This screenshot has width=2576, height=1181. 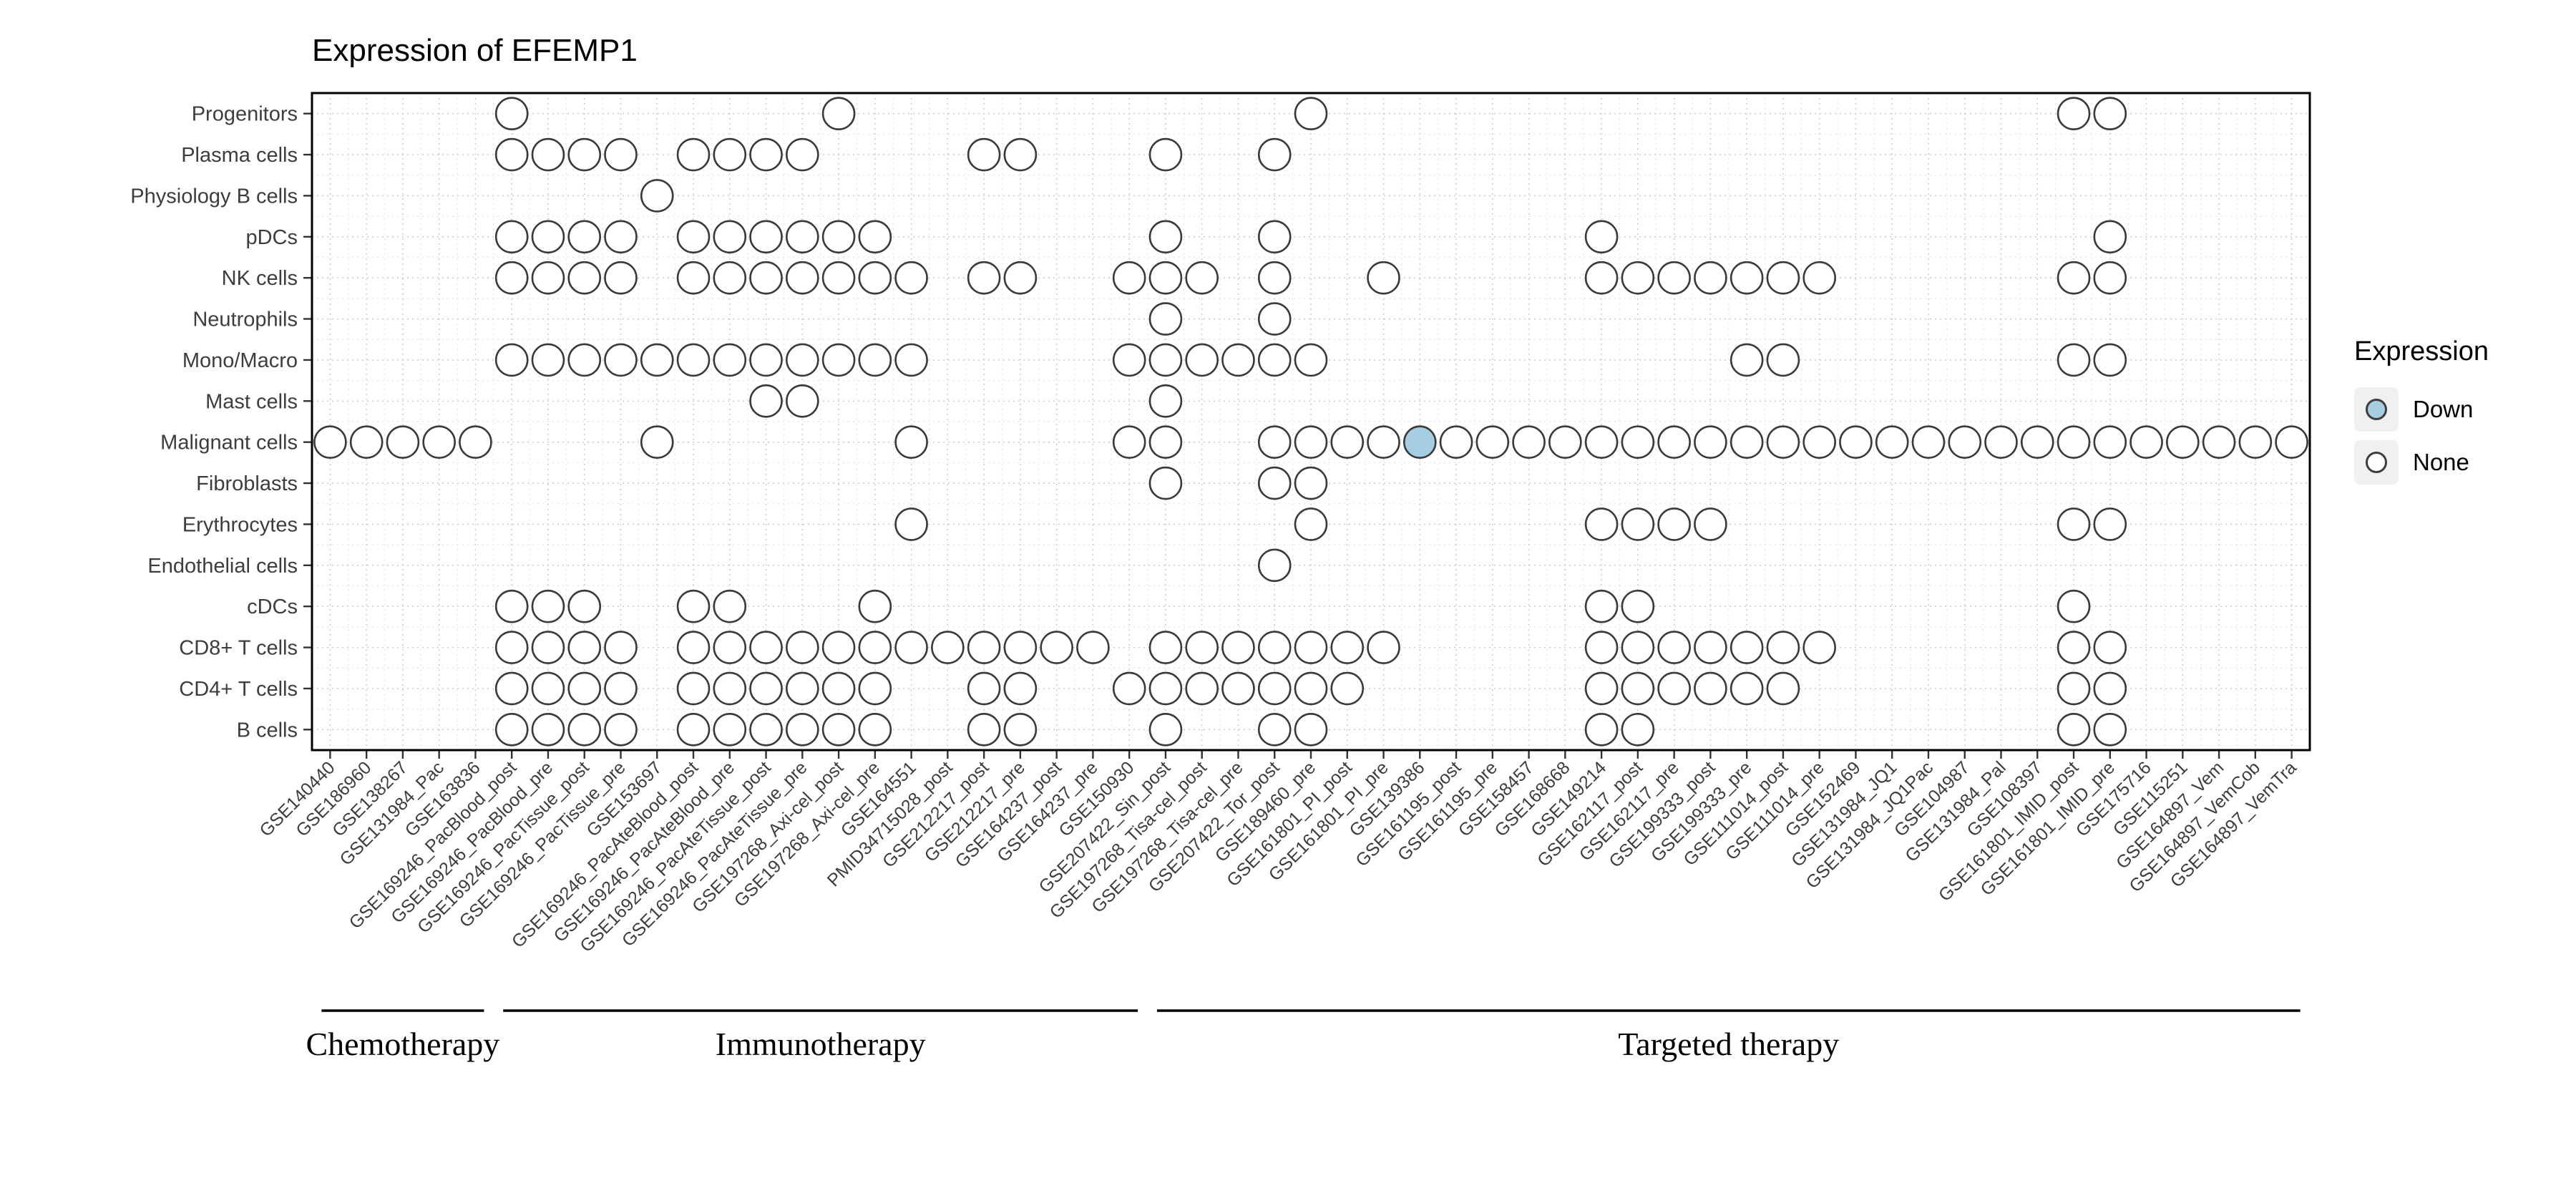 What do you see at coordinates (214, 196) in the screenshot?
I see `y-axis-label: Physiology B cells` at bounding box center [214, 196].